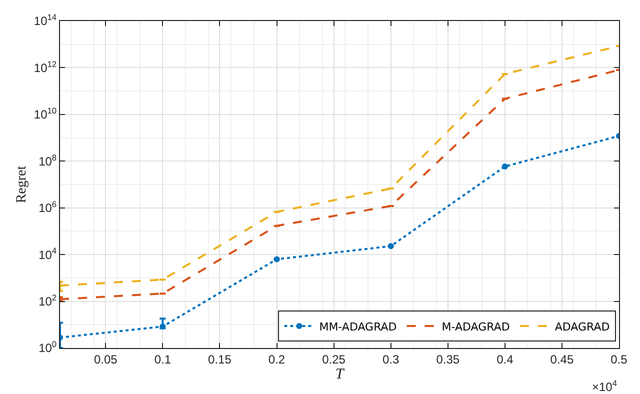  Describe the element at coordinates (47, 254) in the screenshot. I see `y-tick-label: 10$^{4}$` at that location.